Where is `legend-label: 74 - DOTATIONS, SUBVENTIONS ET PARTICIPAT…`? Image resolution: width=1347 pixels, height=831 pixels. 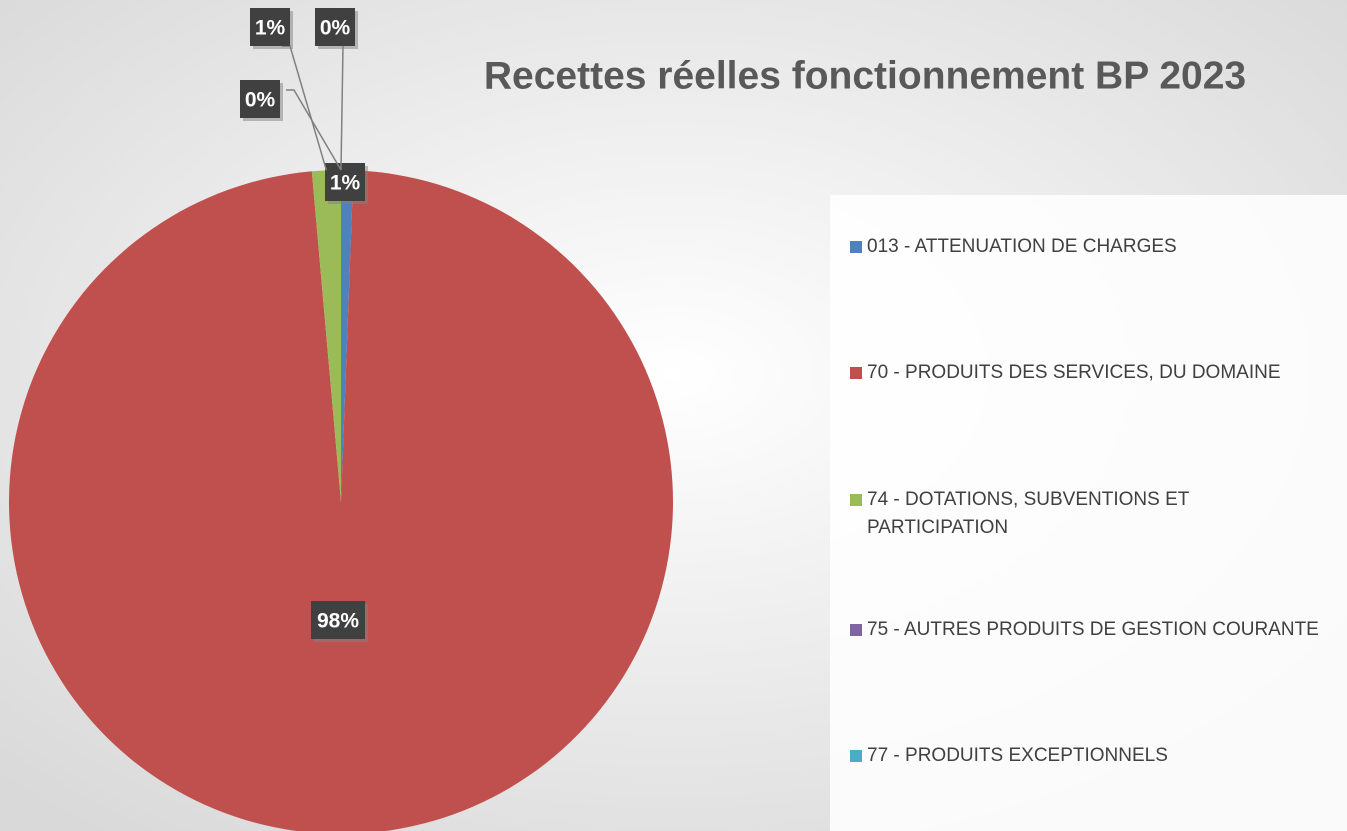 legend-label: 74 - DOTATIONS, SUBVENTIONS ET PARTICIPAT… is located at coordinates (1028, 513).